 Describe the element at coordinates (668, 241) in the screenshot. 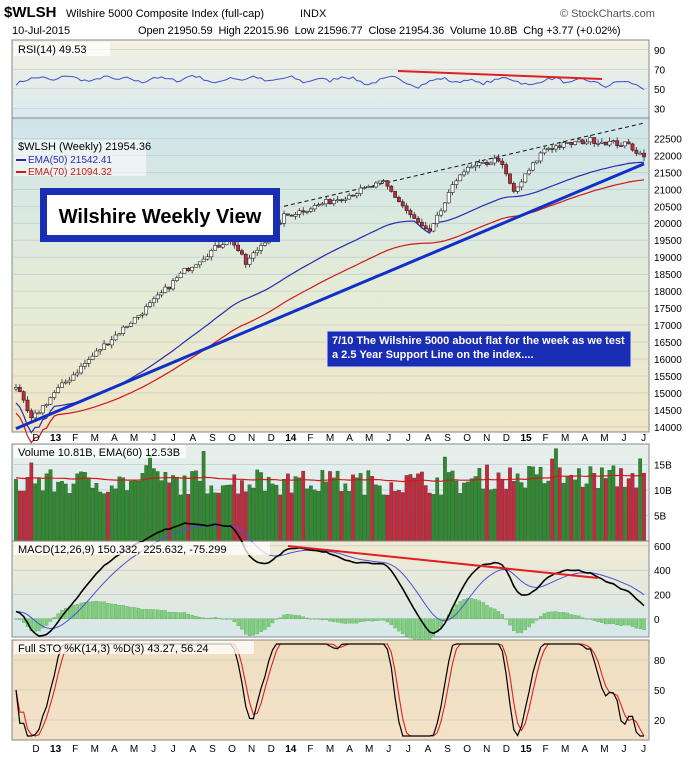

I see `y-tick-label: 19500` at that location.